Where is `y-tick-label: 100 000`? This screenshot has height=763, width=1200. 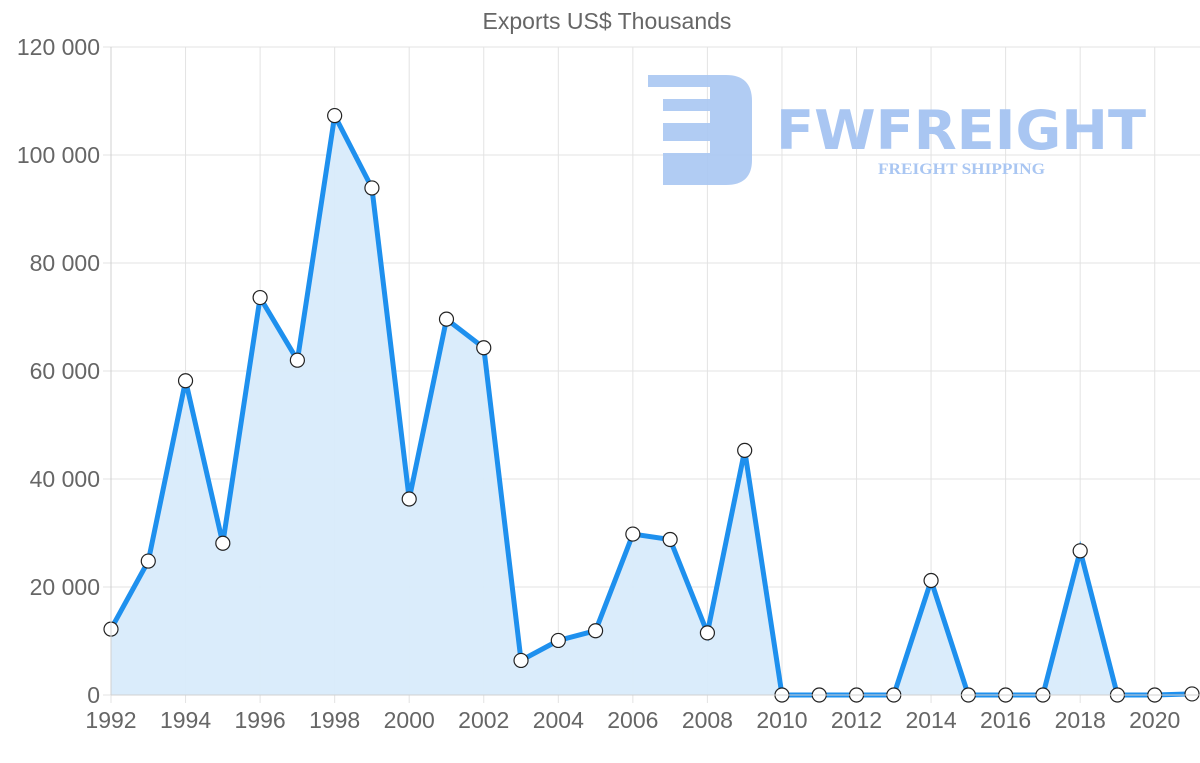
y-tick-label: 100 000 is located at coordinates (58, 155).